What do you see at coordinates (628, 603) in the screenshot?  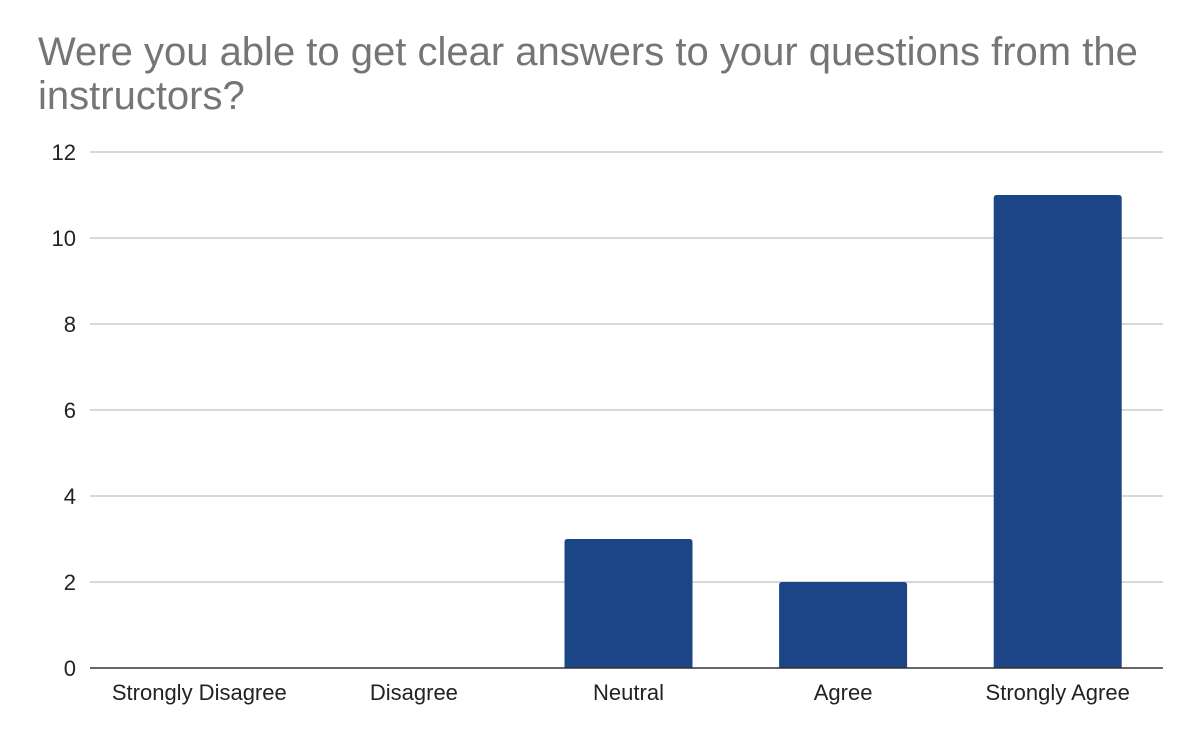 I see `bar-neutral` at bounding box center [628, 603].